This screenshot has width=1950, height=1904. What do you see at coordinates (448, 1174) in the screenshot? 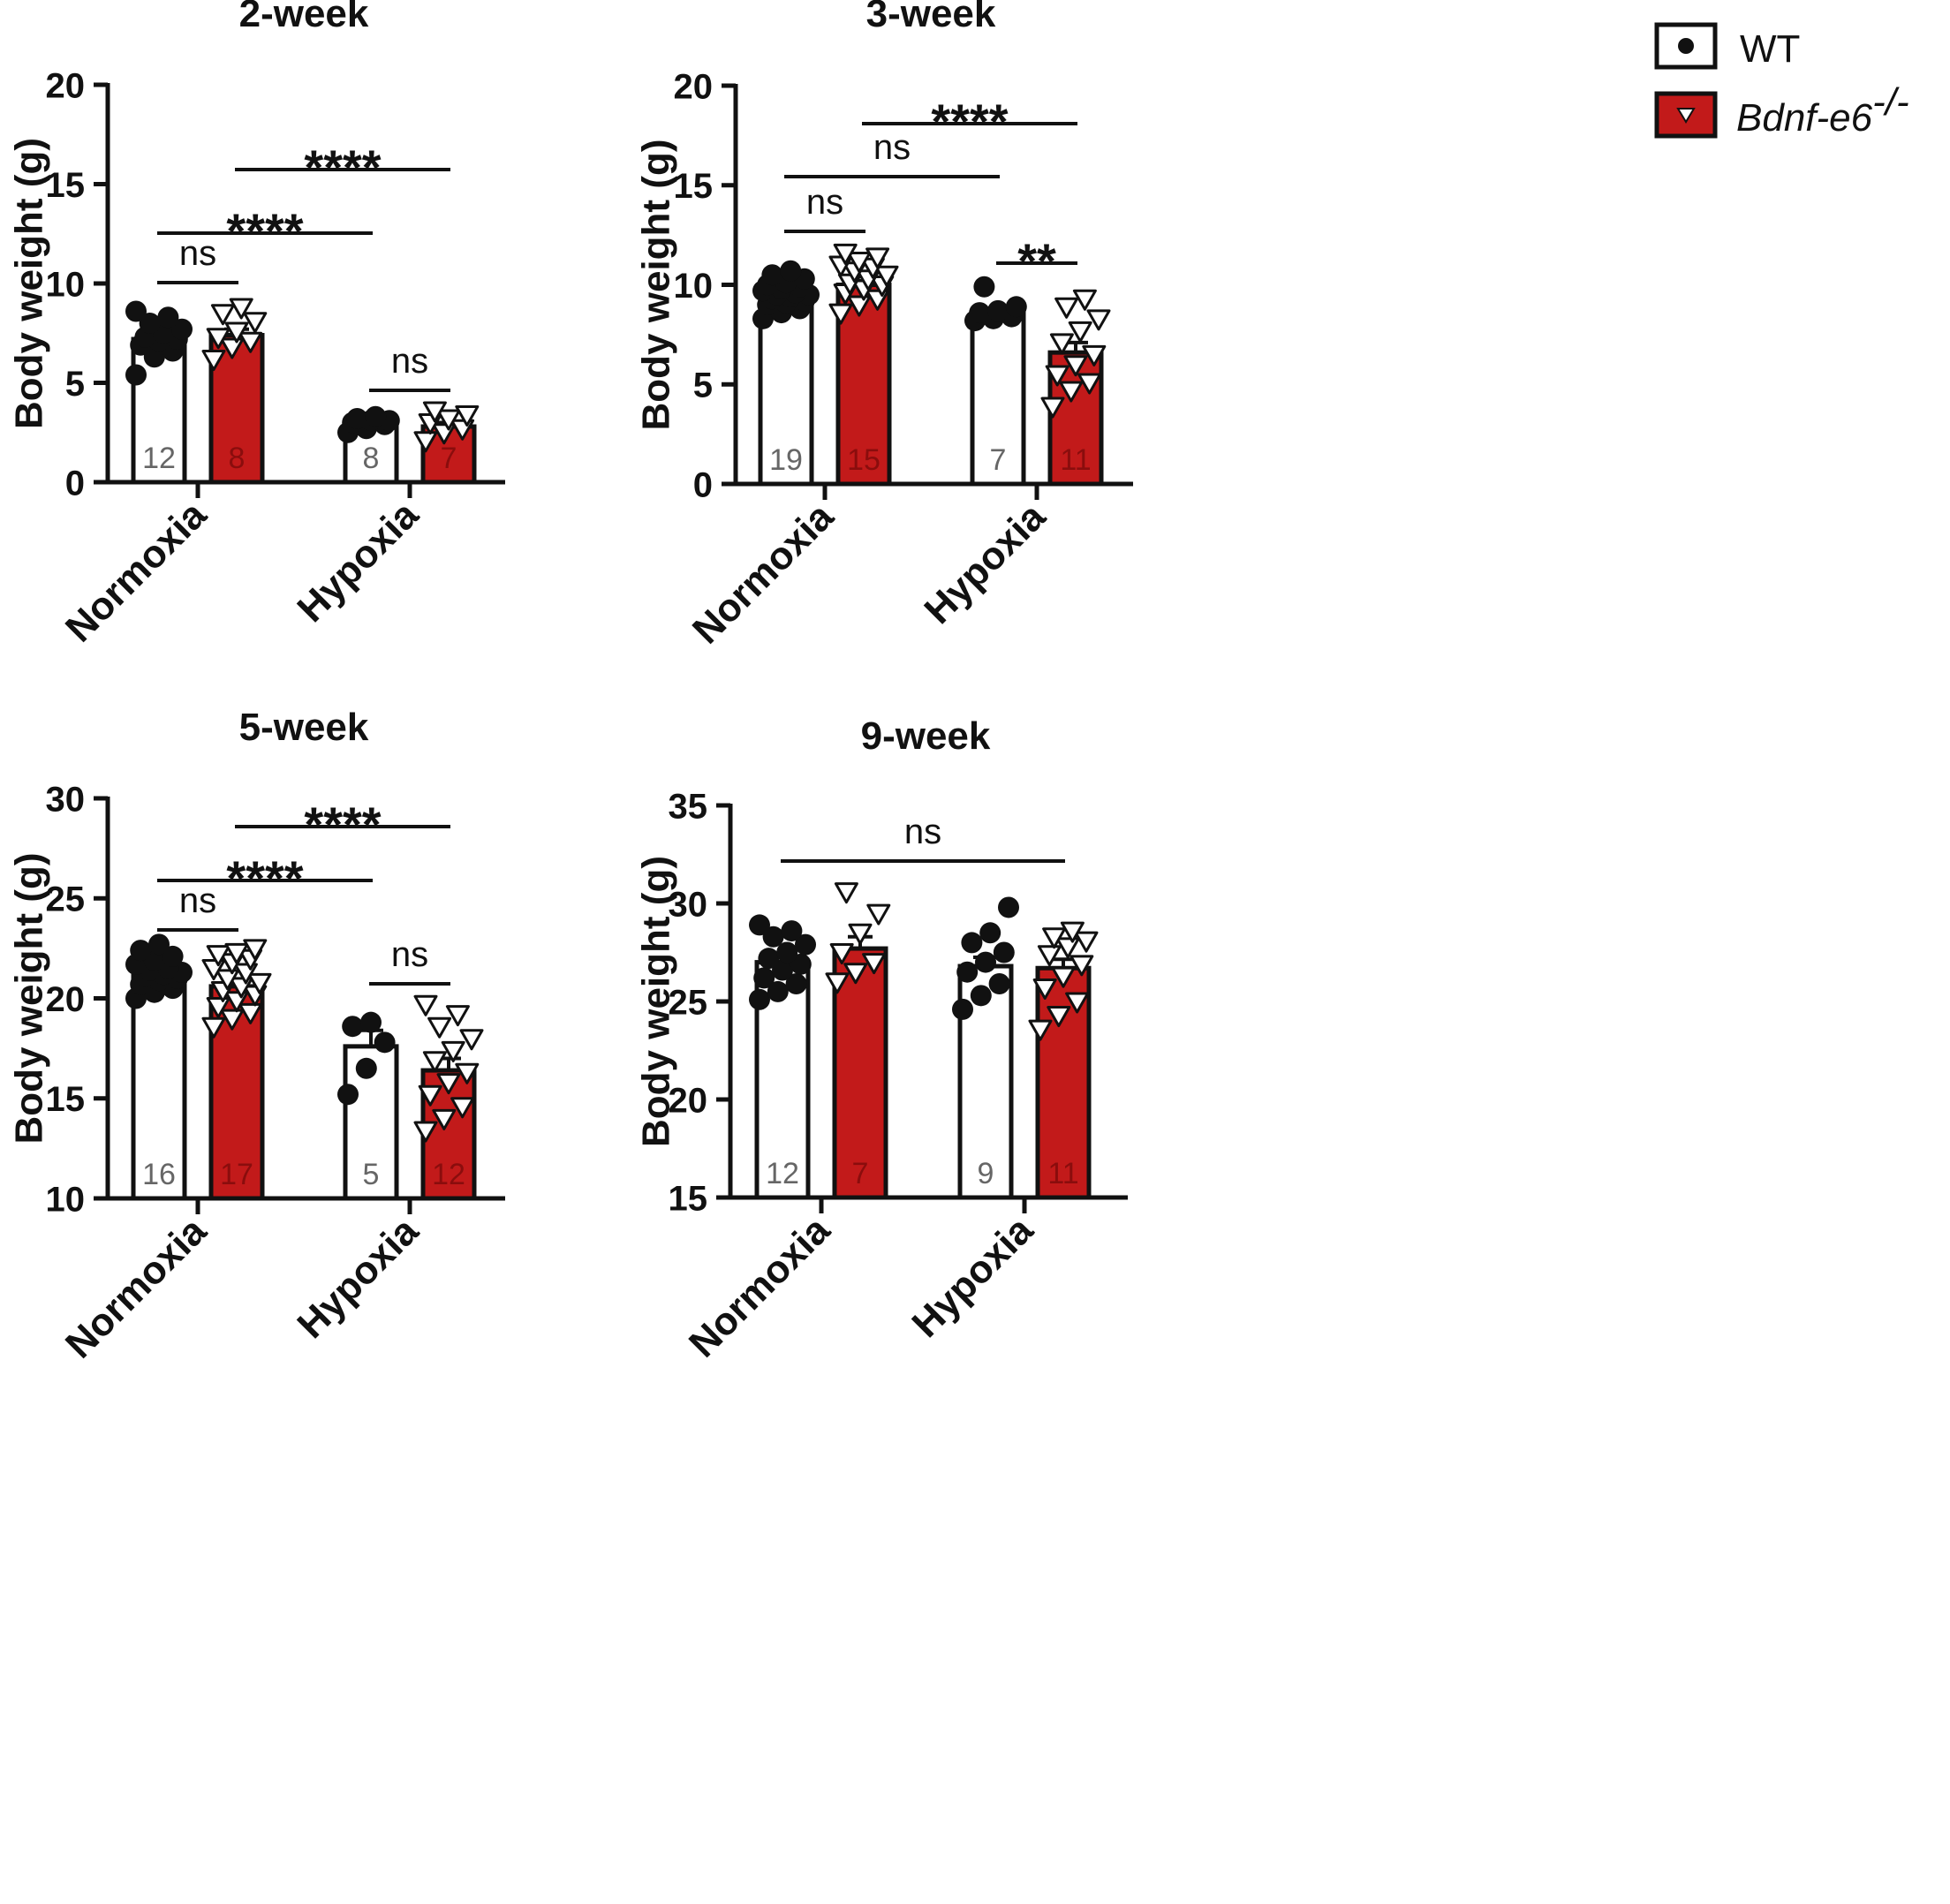
I see `n-label: 12` at bounding box center [448, 1174].